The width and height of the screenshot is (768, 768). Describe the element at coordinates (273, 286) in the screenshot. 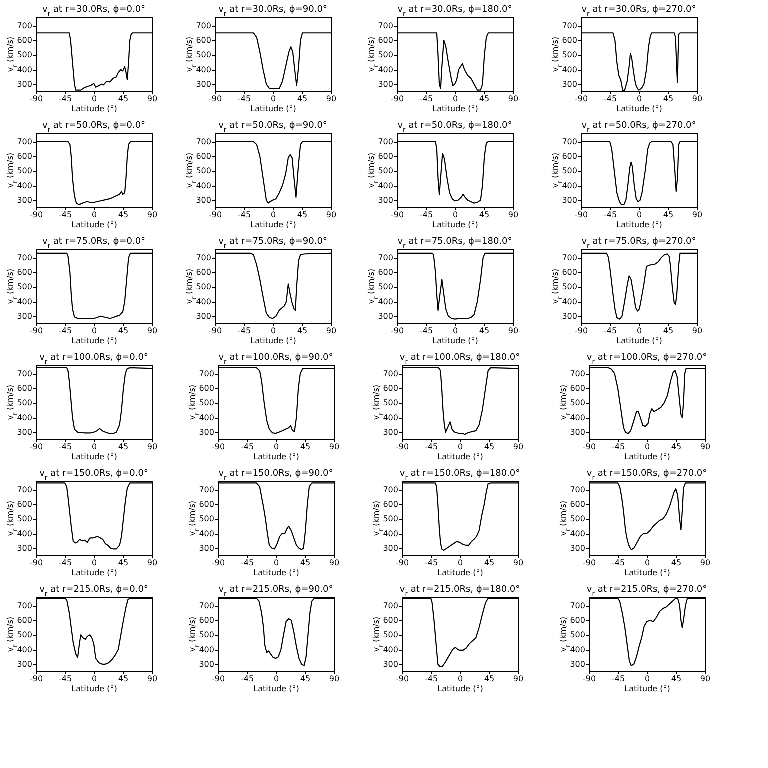

I see `line-series` at that location.